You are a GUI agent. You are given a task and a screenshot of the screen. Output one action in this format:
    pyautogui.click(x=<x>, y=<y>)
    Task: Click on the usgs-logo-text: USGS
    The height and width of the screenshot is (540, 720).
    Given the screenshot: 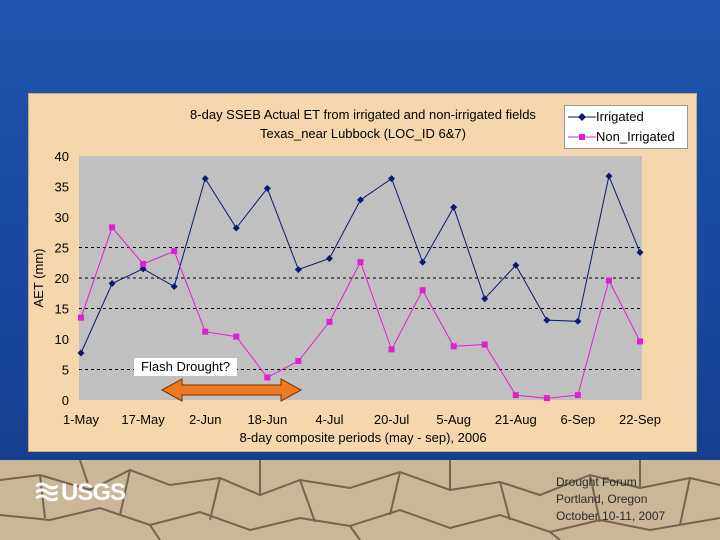 What is the action you would take?
    pyautogui.click(x=93, y=492)
    